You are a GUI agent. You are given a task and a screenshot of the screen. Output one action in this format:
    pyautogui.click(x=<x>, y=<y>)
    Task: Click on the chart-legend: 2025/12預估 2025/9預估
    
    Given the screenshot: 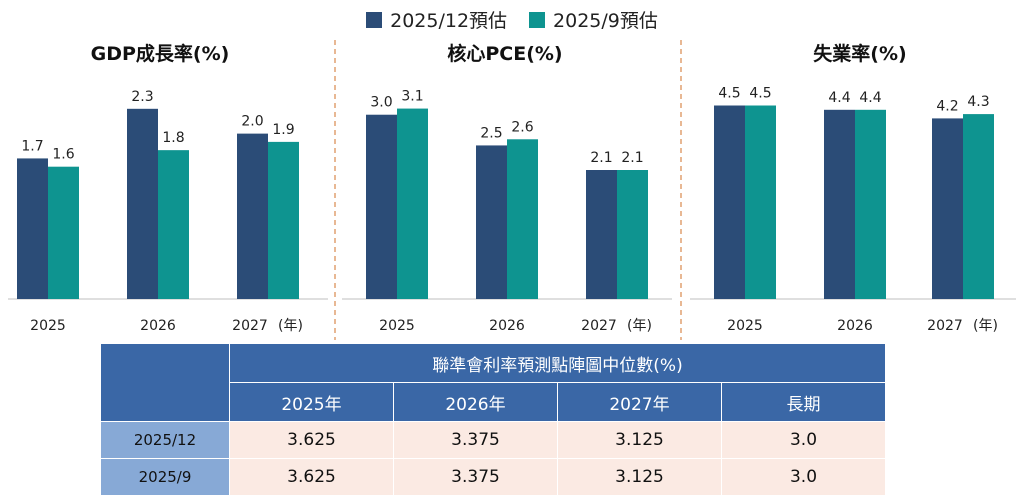 What is the action you would take?
    pyautogui.click(x=512, y=19)
    